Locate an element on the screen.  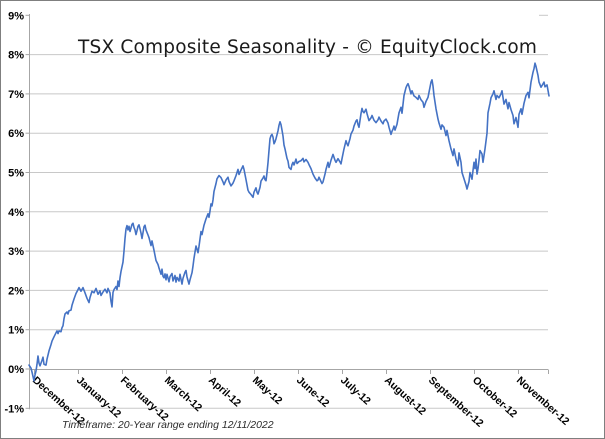
x-axis-label: June-12 is located at coordinates (313, 392).